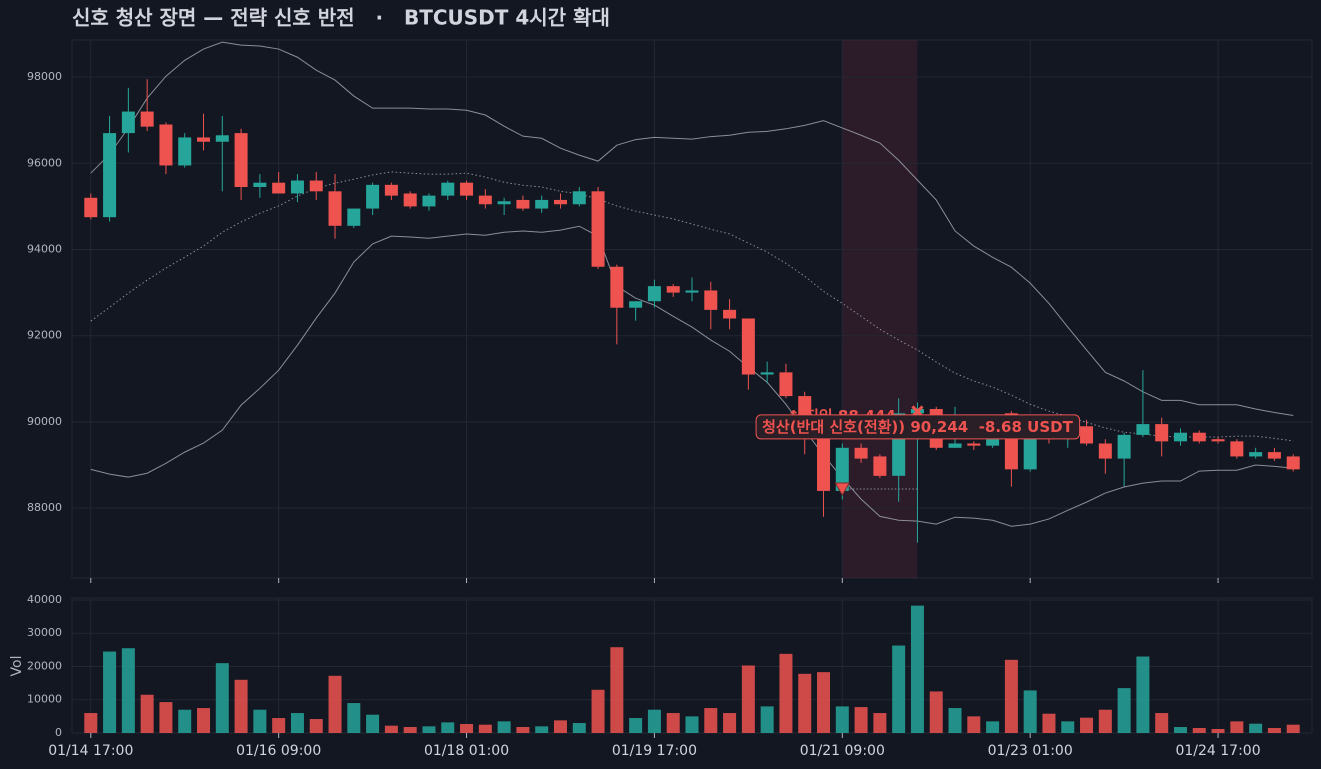  Describe the element at coordinates (44, 632) in the screenshot. I see `y-tick-label: 30000` at that location.